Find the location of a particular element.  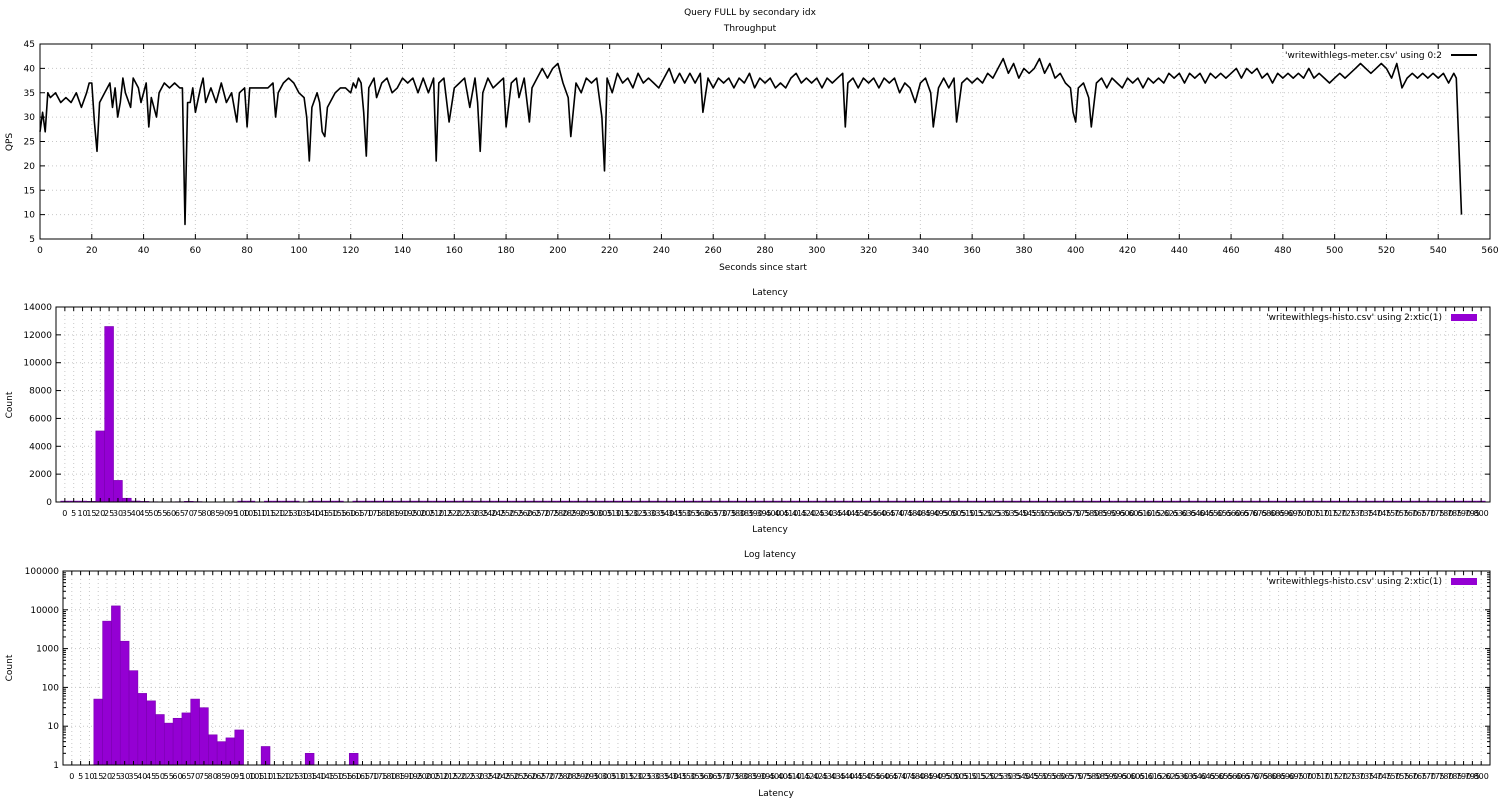

log-latency-x-tick-label: 255 is located at coordinates (520, 776).